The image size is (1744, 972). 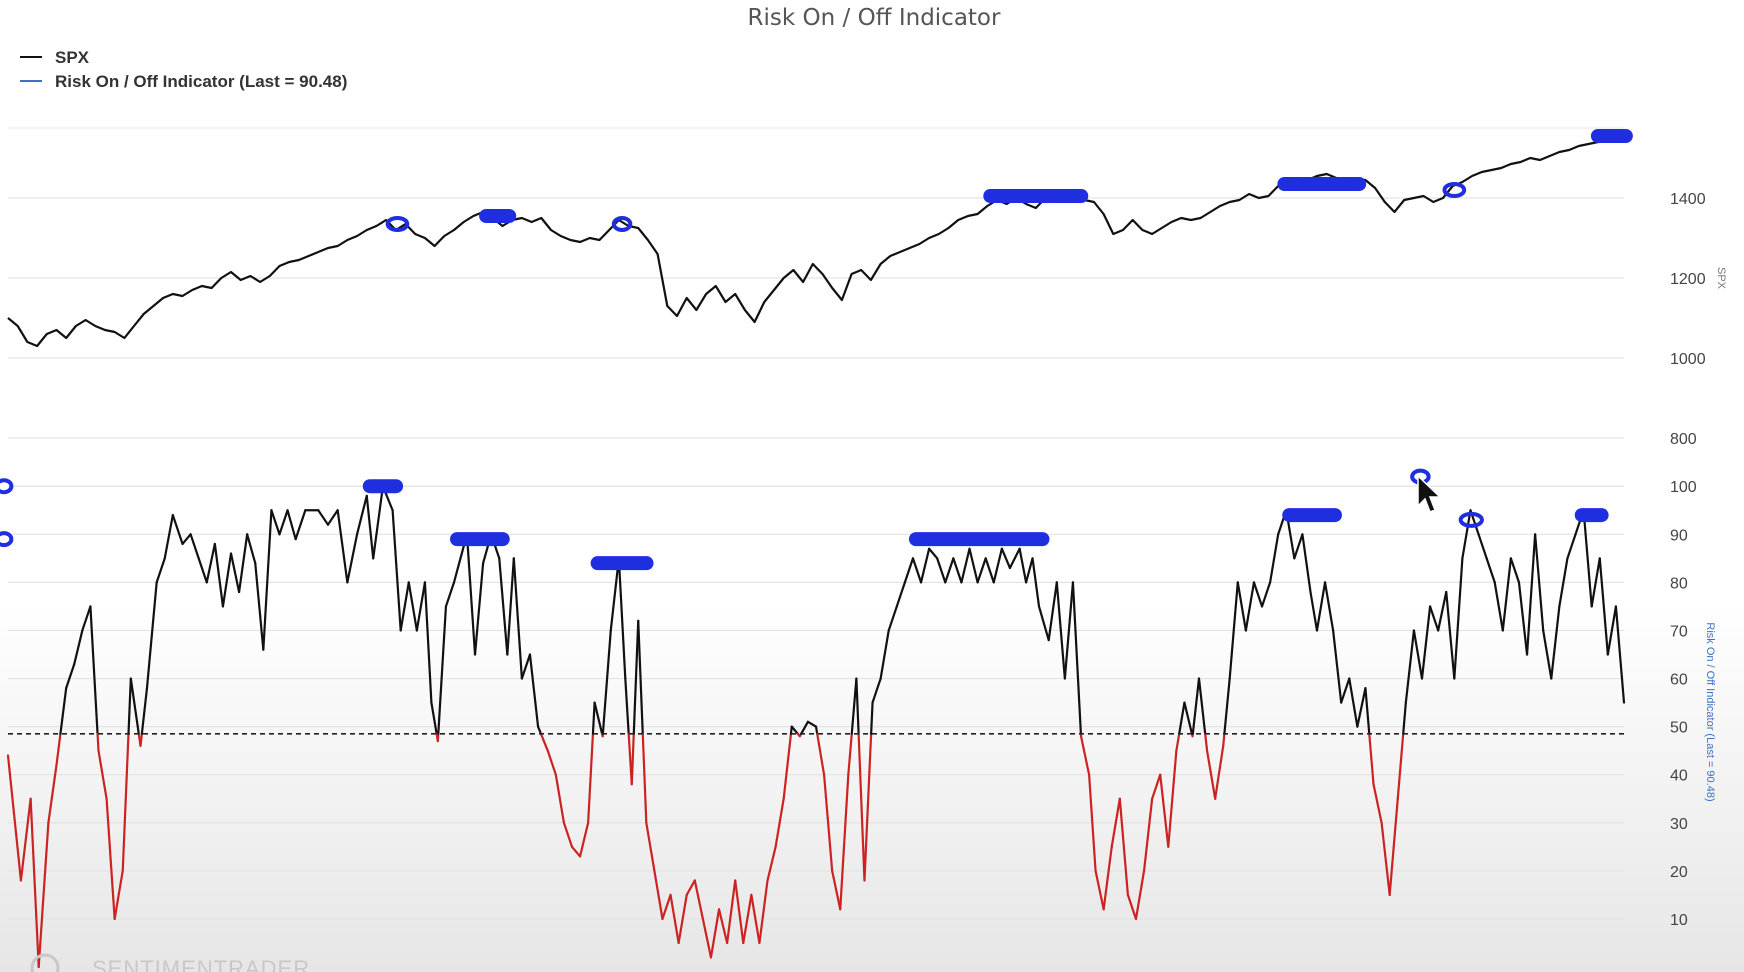 I want to click on spx-tick-label: 800, so click(x=1683, y=439).